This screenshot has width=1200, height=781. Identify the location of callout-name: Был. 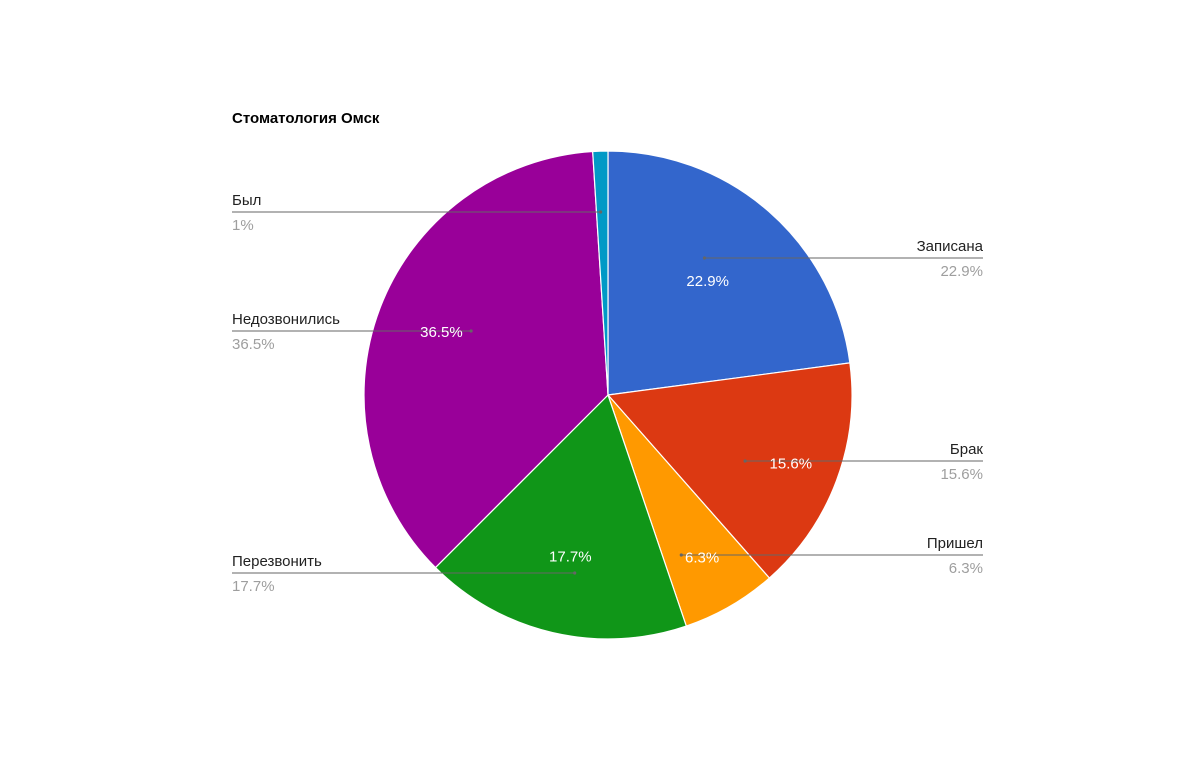
(246, 200).